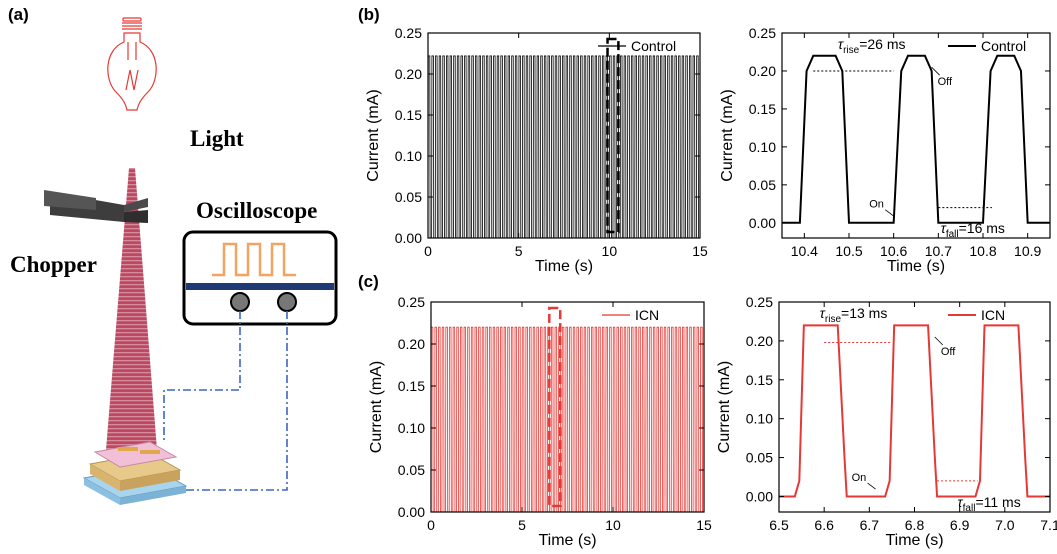 This screenshot has height=554, width=1057. What do you see at coordinates (96, 206) in the screenshot?
I see `chopper-icon` at bounding box center [96, 206].